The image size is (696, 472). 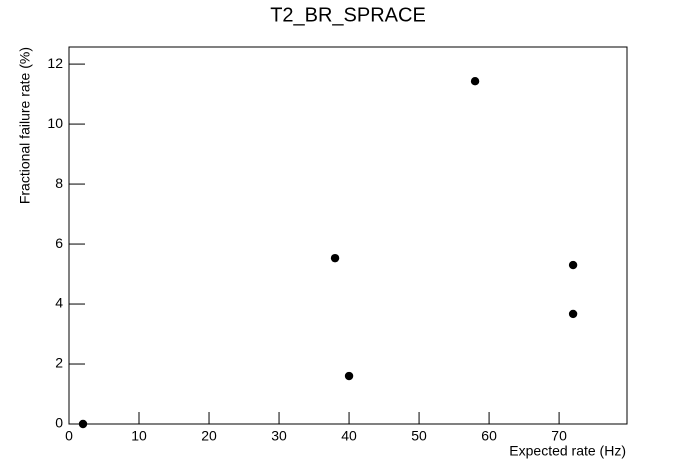 What do you see at coordinates (25, 125) in the screenshot?
I see `y-axis-label: Fractional failure rate (%)` at bounding box center [25, 125].